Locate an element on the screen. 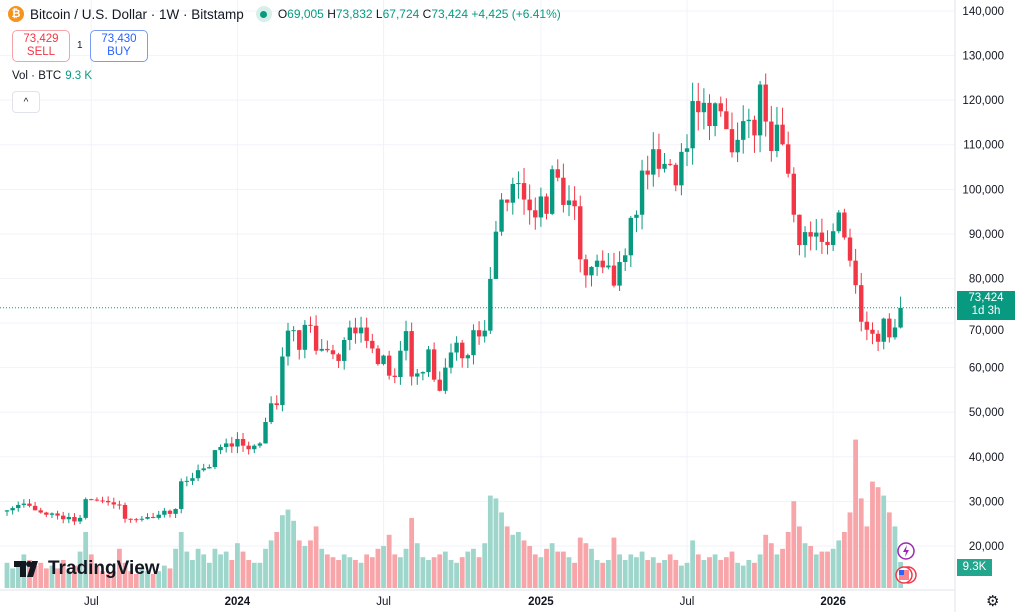  tradingview-logo: TradingView is located at coordinates (87, 569).